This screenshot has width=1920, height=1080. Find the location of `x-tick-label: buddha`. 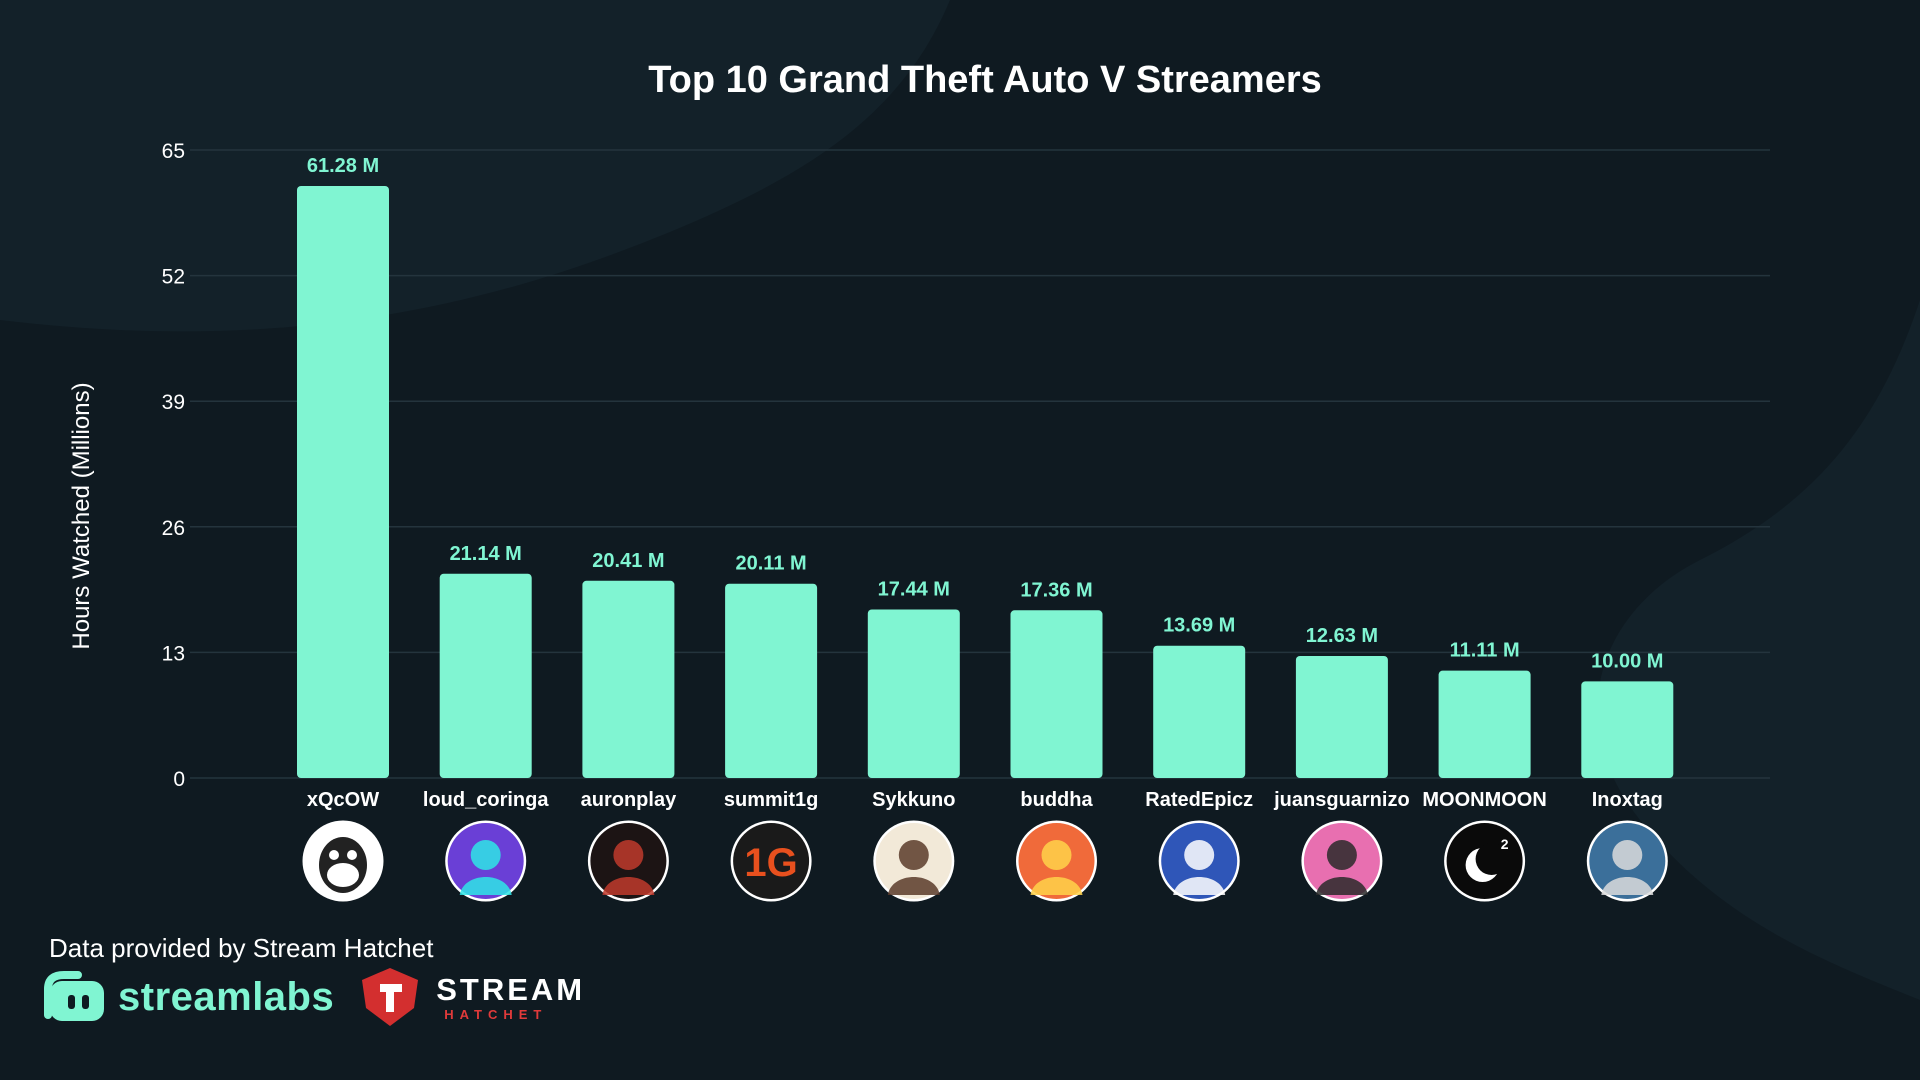

x-tick-label: buddha is located at coordinates (1056, 800).